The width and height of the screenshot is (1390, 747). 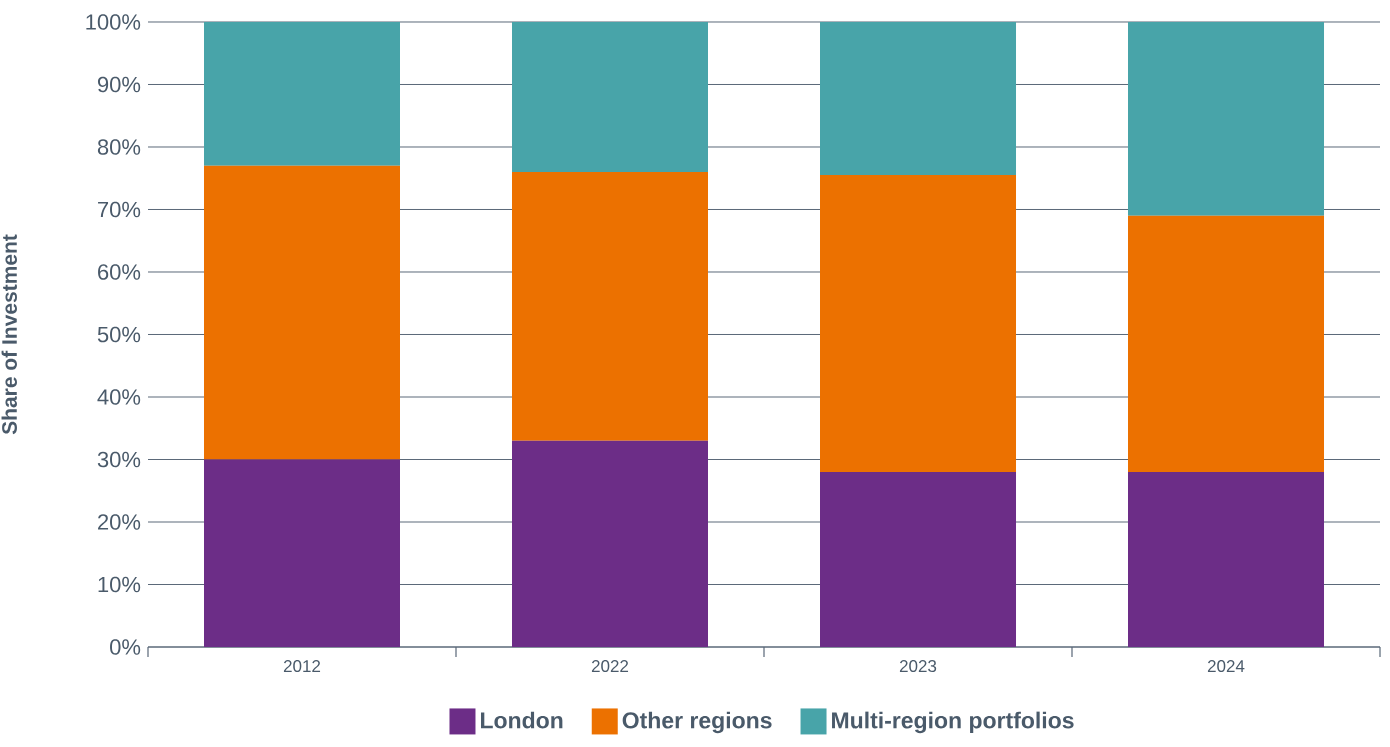 What do you see at coordinates (697, 722) in the screenshot?
I see `legend-label: Other regions` at bounding box center [697, 722].